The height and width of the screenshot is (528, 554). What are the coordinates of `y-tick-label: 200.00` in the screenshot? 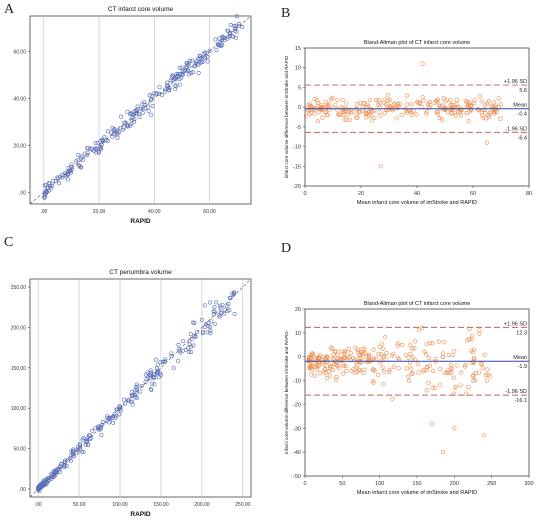 It's located at (19, 328).